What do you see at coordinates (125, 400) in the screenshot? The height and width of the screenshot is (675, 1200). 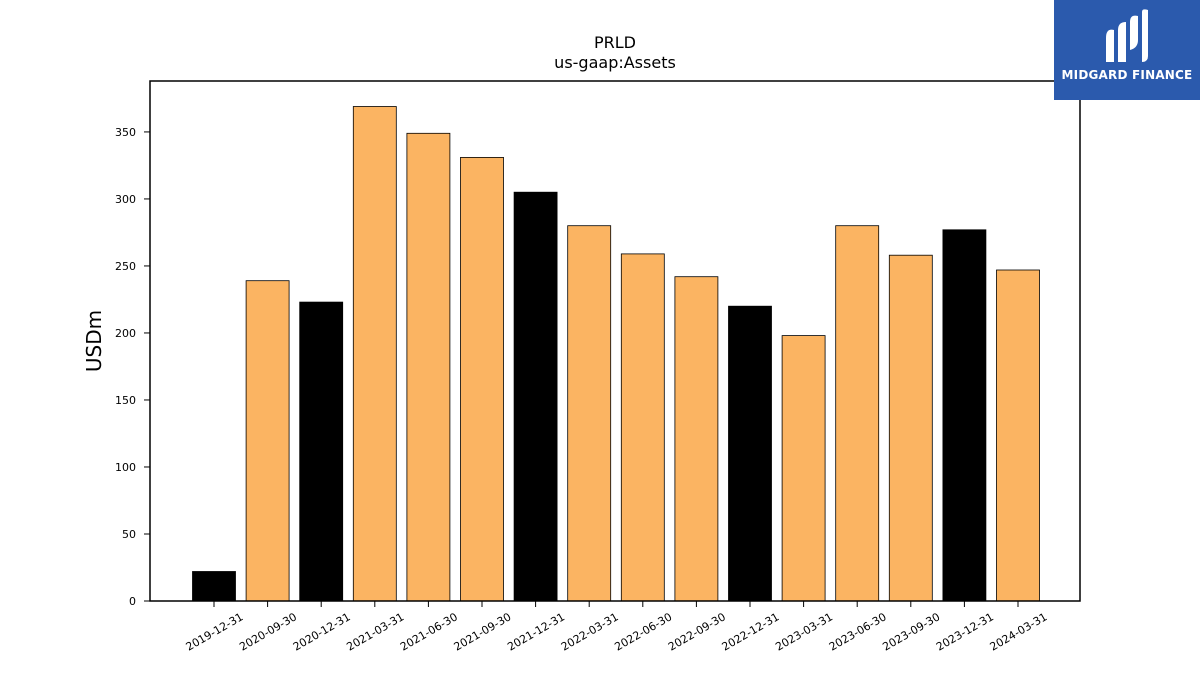 I see `y-tick-label: 150` at bounding box center [125, 400].